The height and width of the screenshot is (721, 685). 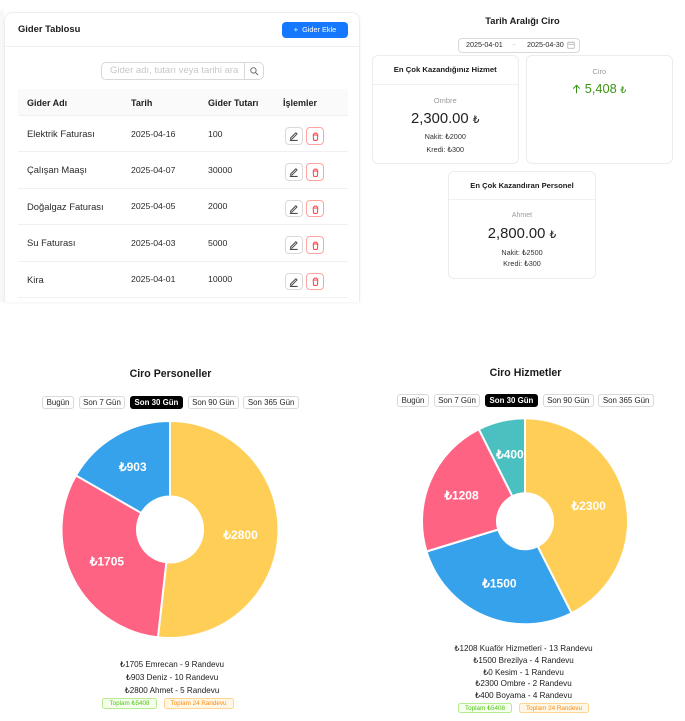 What do you see at coordinates (132, 467) in the screenshot?
I see `svg-text: ₺903` at bounding box center [132, 467].